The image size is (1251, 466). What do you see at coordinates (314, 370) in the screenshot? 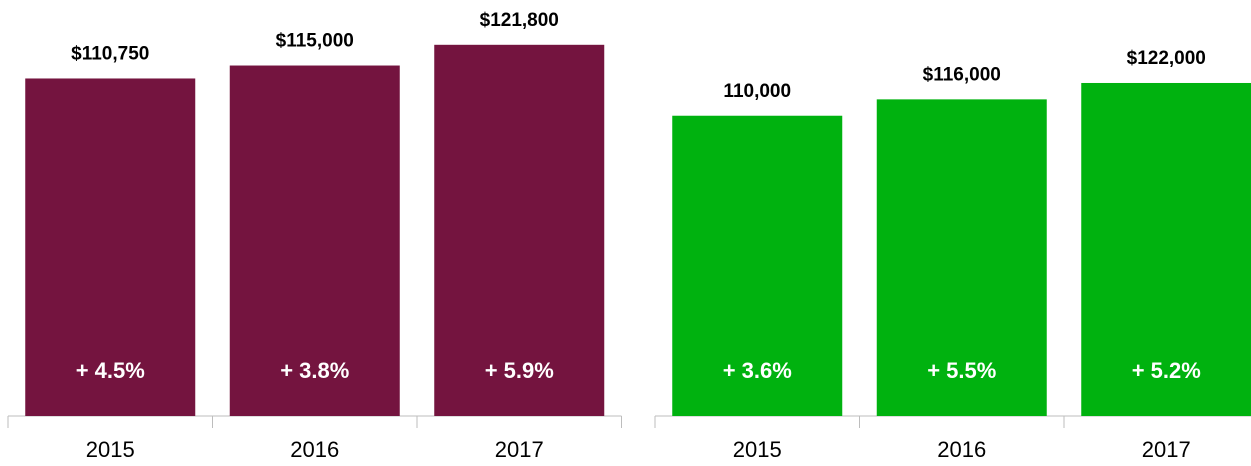
I see `growth-label: + 3.8%` at bounding box center [314, 370].